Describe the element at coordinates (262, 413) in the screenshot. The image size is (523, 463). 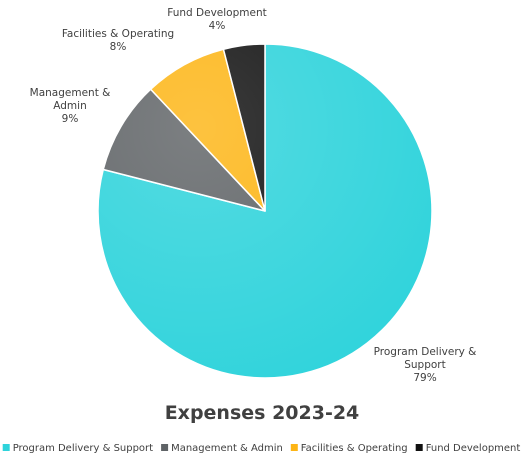
I see `chart-title: Expenses 2023-24` at that location.